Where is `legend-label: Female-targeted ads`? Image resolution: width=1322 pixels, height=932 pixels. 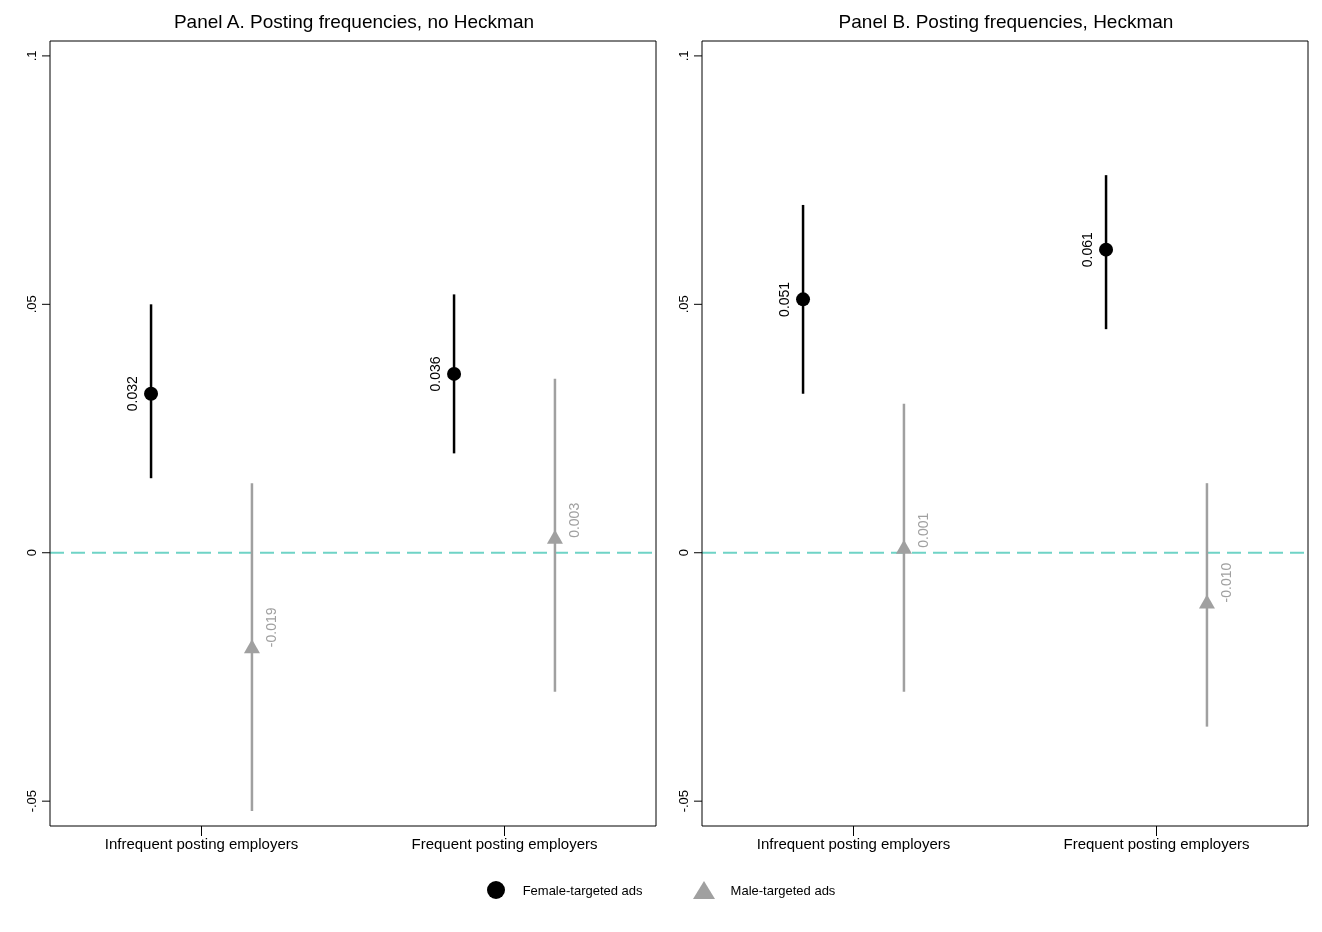 legend-label: Female-targeted ads is located at coordinates (582, 890).